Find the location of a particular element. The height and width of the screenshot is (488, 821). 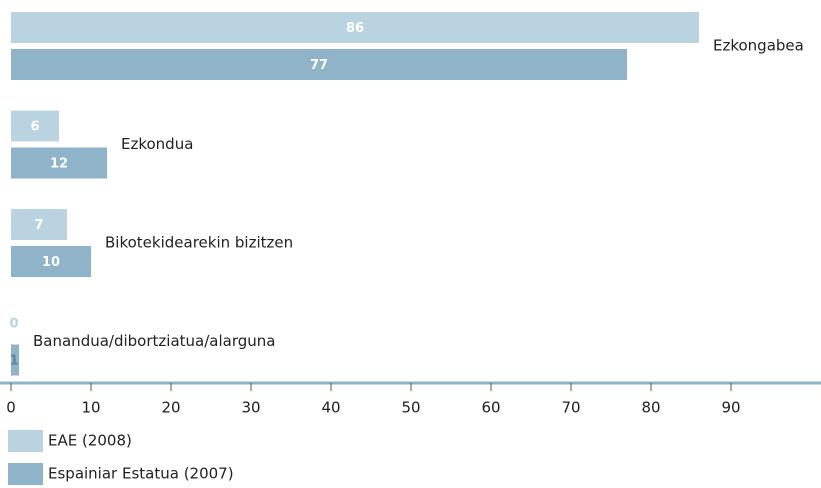

x-tick-label: 60 is located at coordinates (490, 408).